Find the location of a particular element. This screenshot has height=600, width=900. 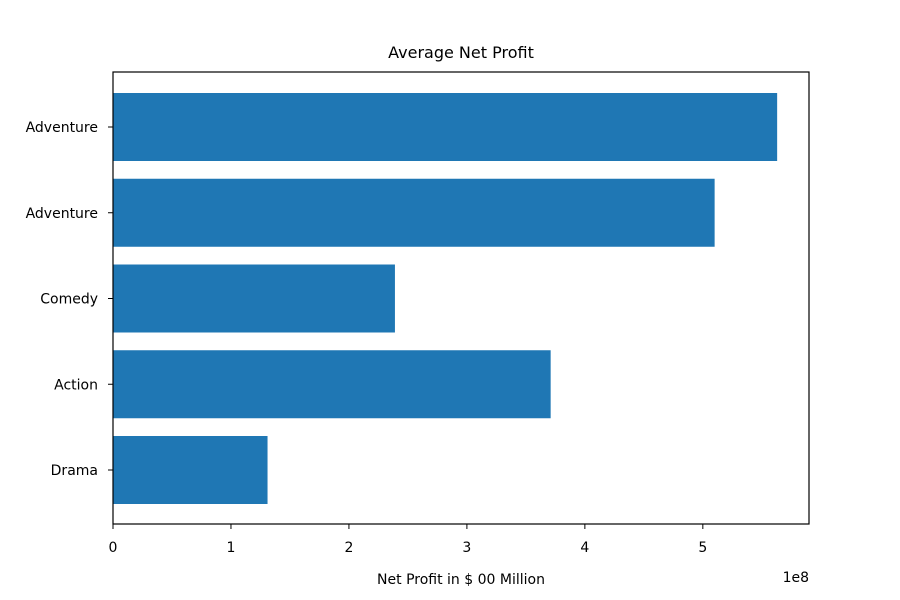

y-tick-label: Action is located at coordinates (76, 385).